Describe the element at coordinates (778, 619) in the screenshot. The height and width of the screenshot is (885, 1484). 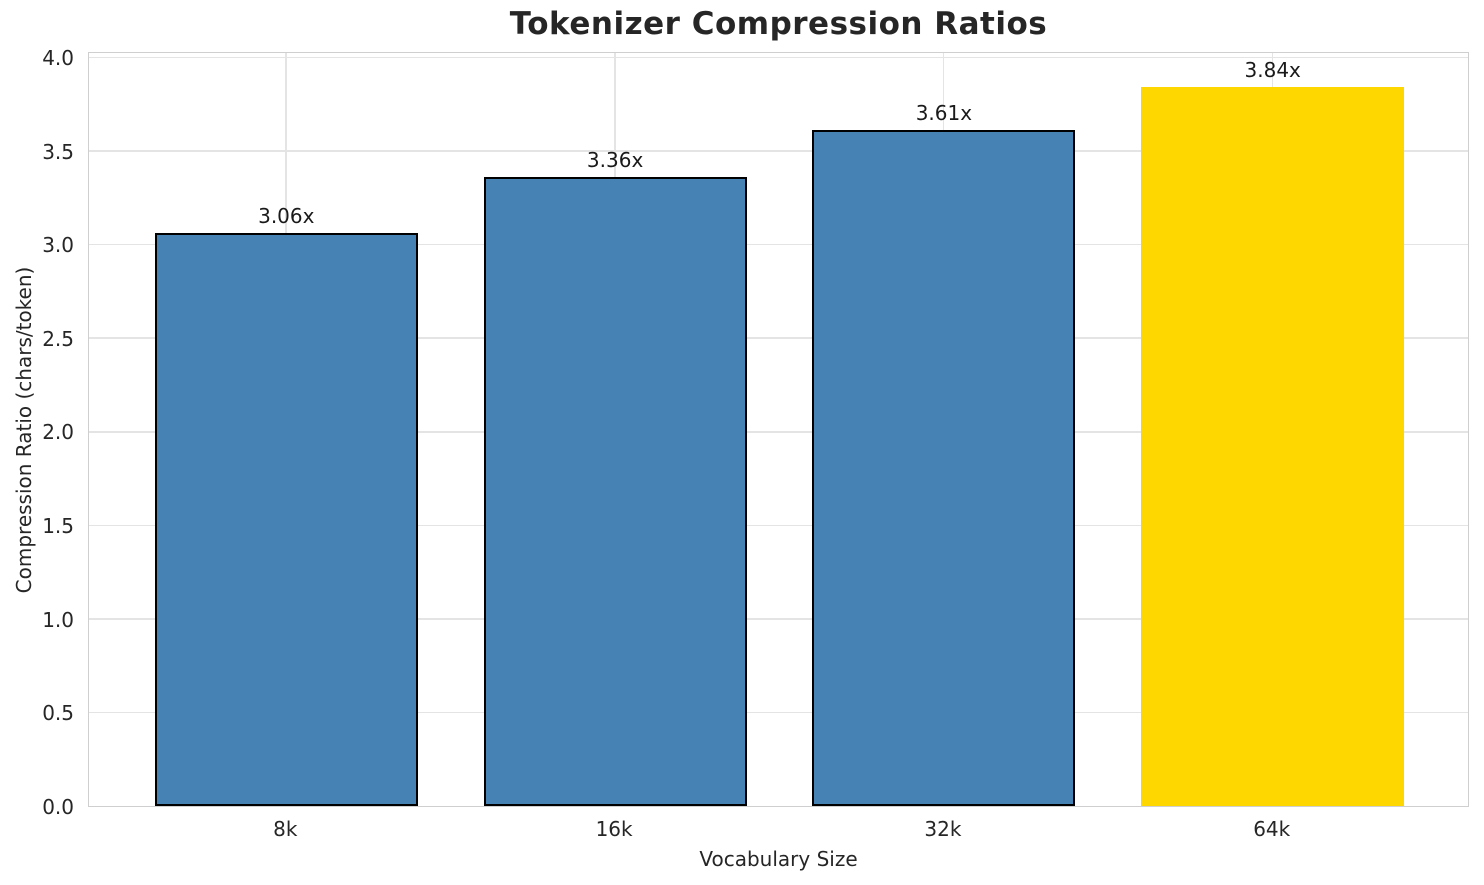
I see `gridline-y-1.0` at that location.